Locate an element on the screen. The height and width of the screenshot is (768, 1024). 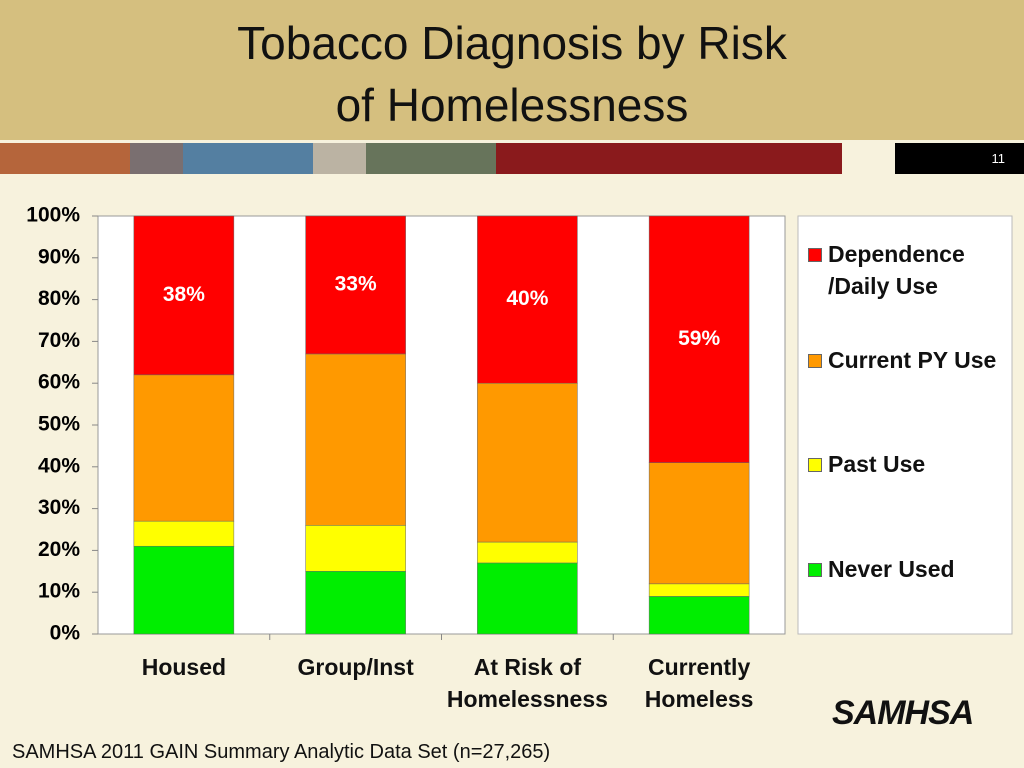
logo: SAMHSA is located at coordinates (903, 713).